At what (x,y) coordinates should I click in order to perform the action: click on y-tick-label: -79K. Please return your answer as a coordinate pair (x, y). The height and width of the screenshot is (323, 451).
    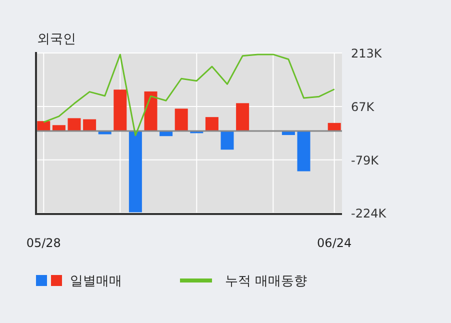
    Looking at the image, I should click on (365, 160).